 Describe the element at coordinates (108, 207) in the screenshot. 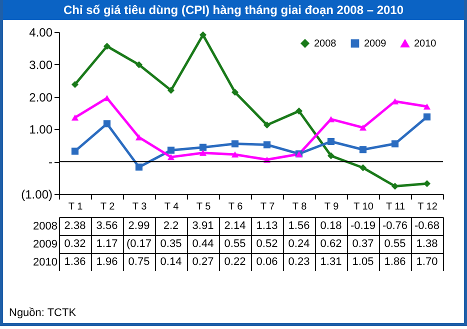

I see `x-tick-label: T 2` at that location.